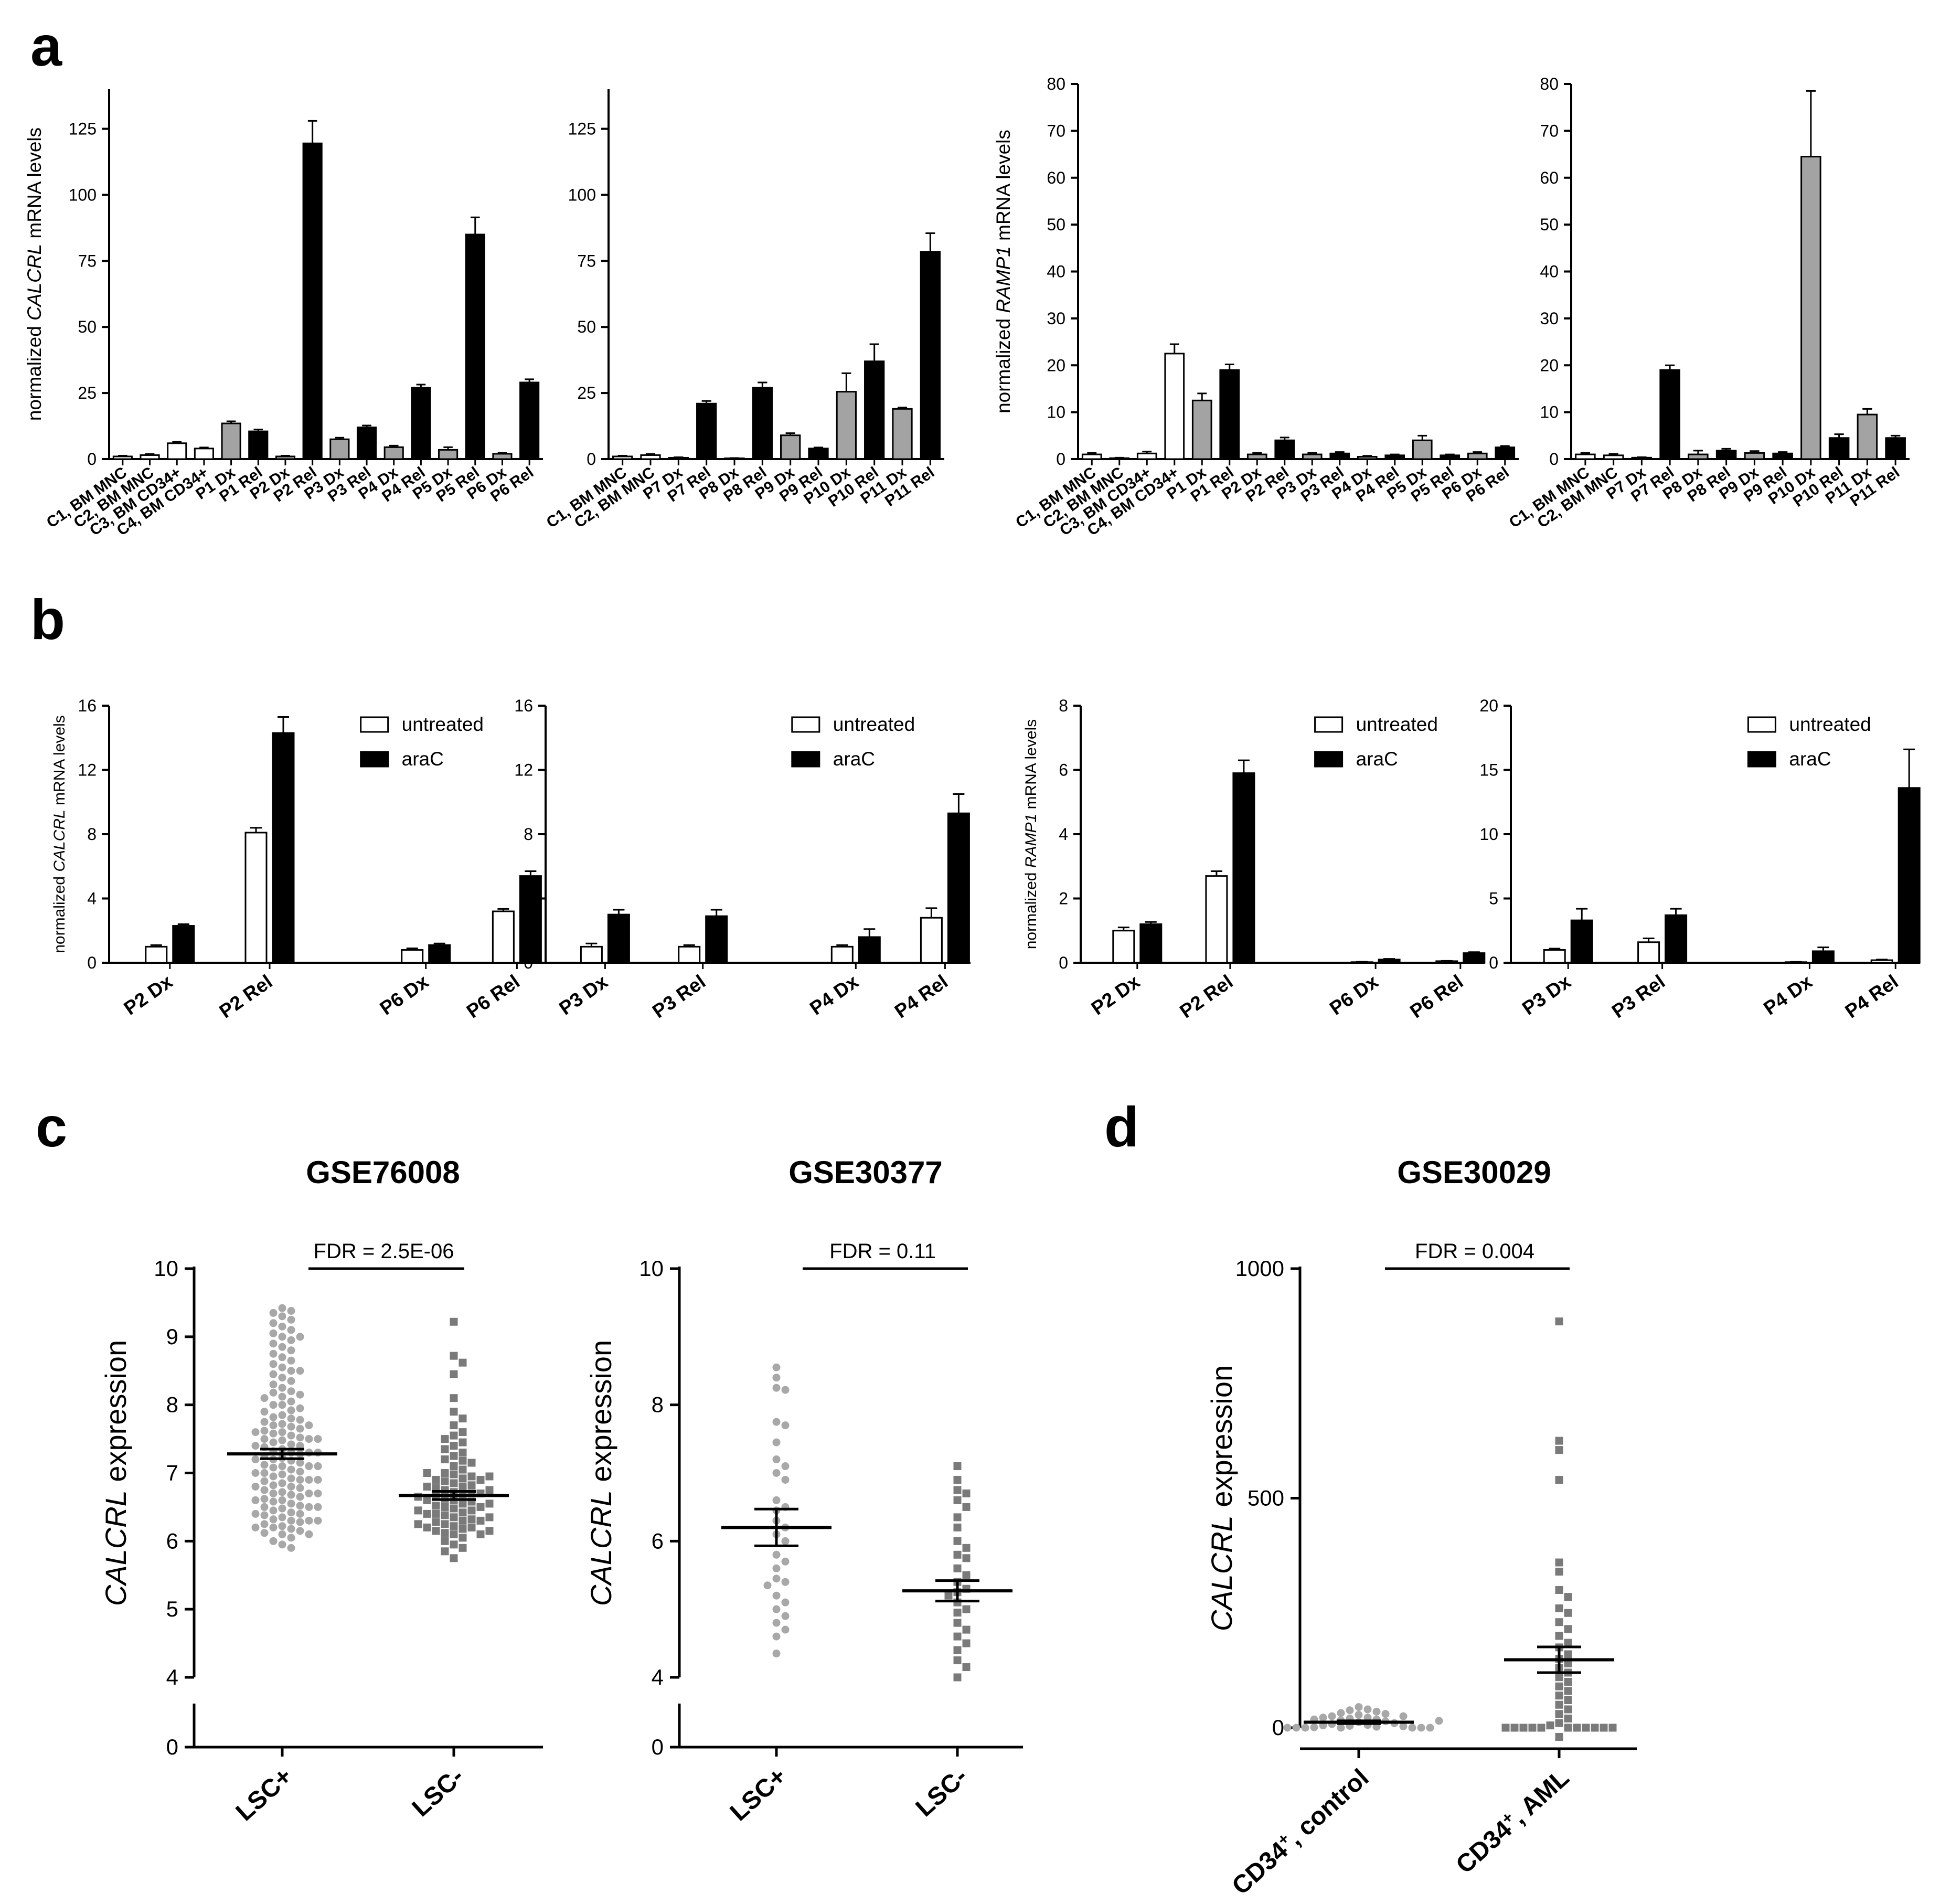 The width and height of the screenshot is (1940, 1904). Describe the element at coordinates (600, 1415) in the screenshot. I see `c2-y-label-part-1: expression` at that location.